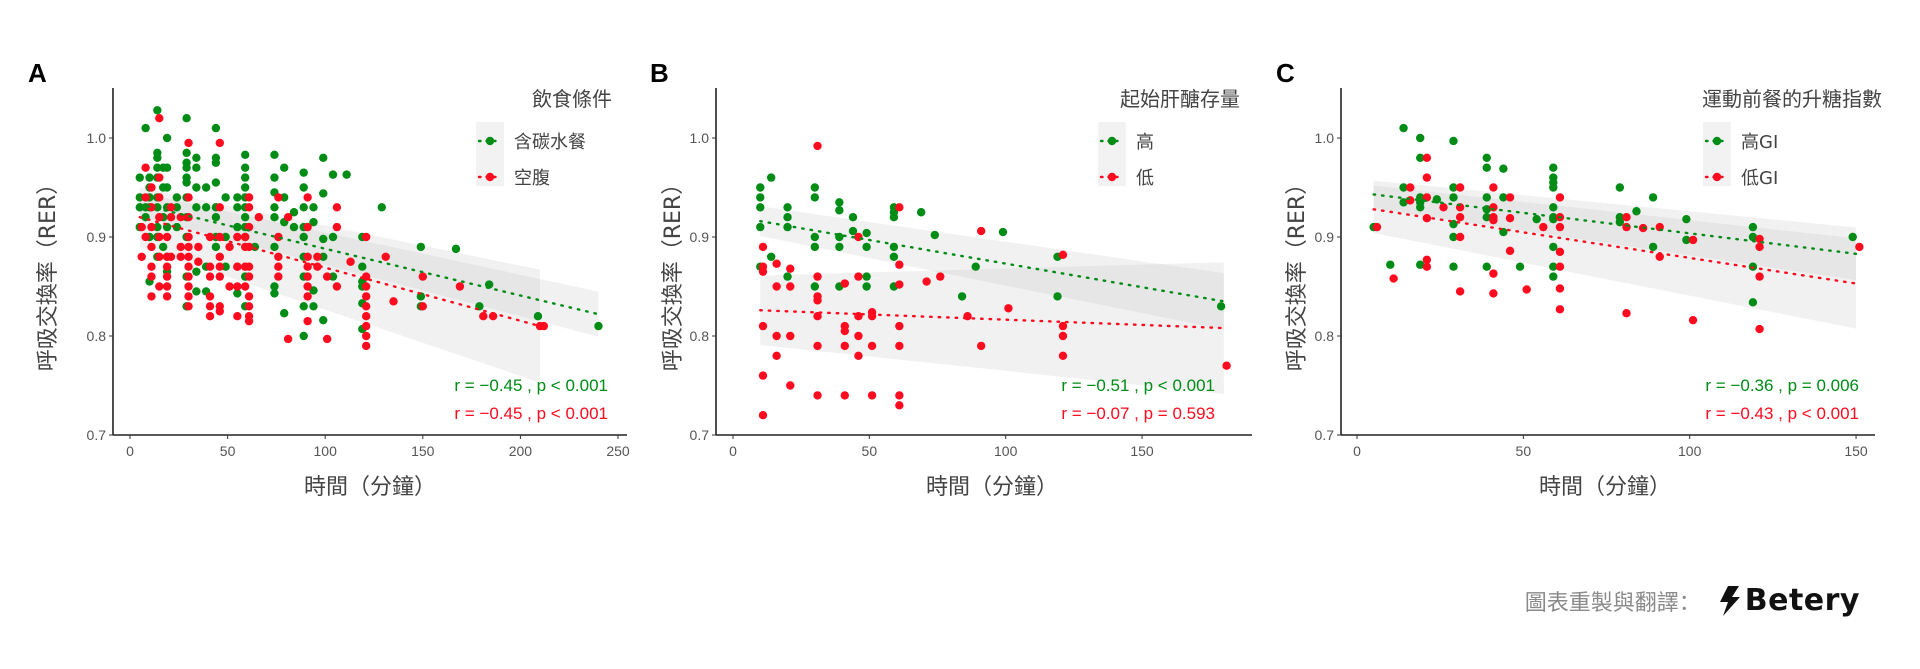 This screenshot has height=669, width=1920. I want to click on x-axis-title: 時間（分鐘）, so click(992, 487).